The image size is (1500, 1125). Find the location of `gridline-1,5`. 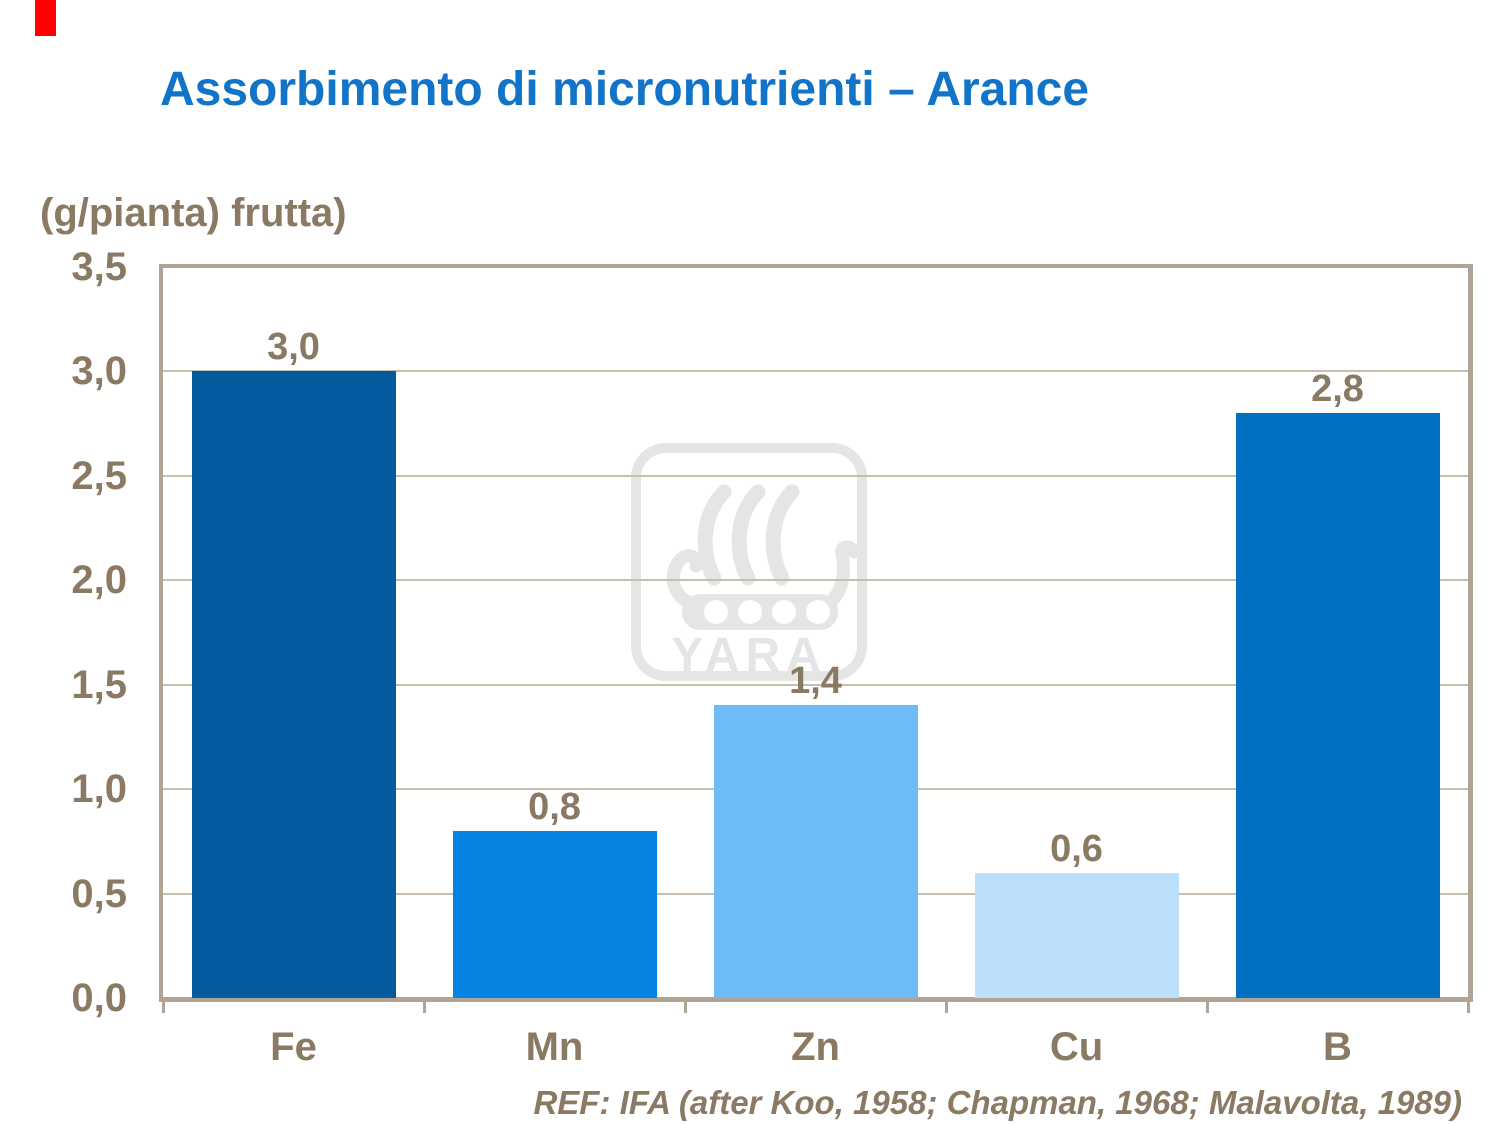

gridline-1,5 is located at coordinates (815, 684).